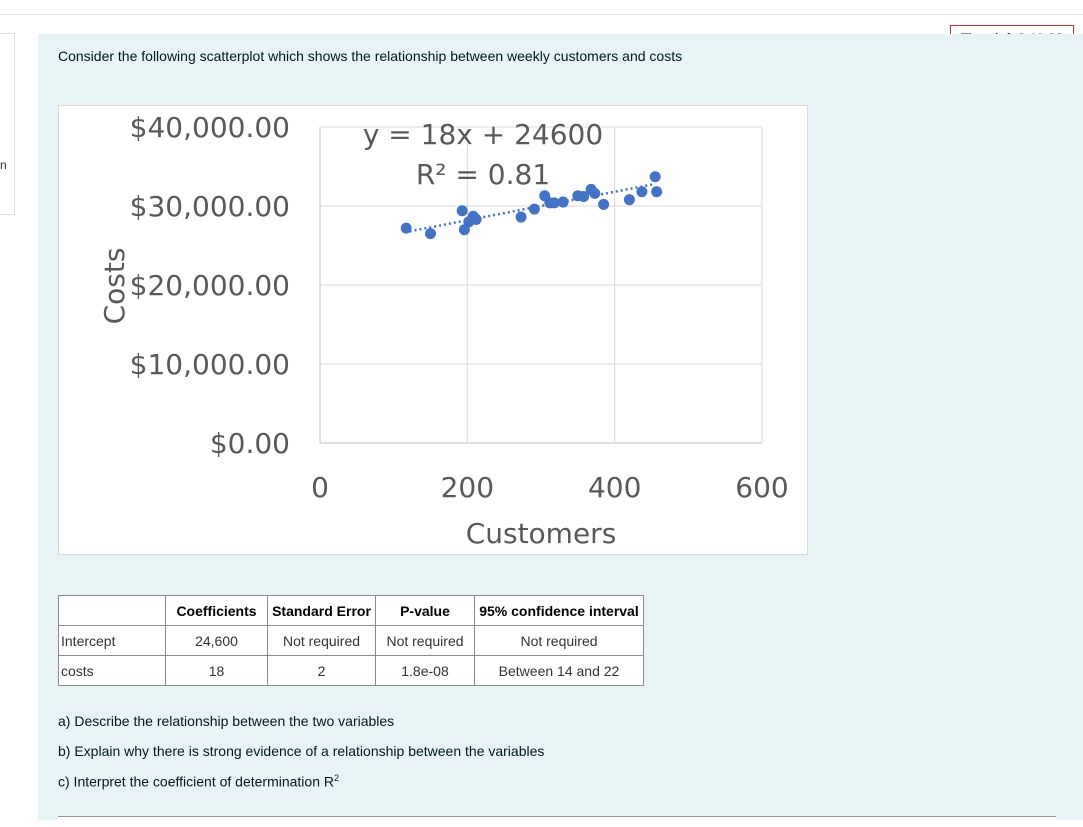 The image size is (1083, 827). I want to click on table-row-label: costs, so click(112, 670).